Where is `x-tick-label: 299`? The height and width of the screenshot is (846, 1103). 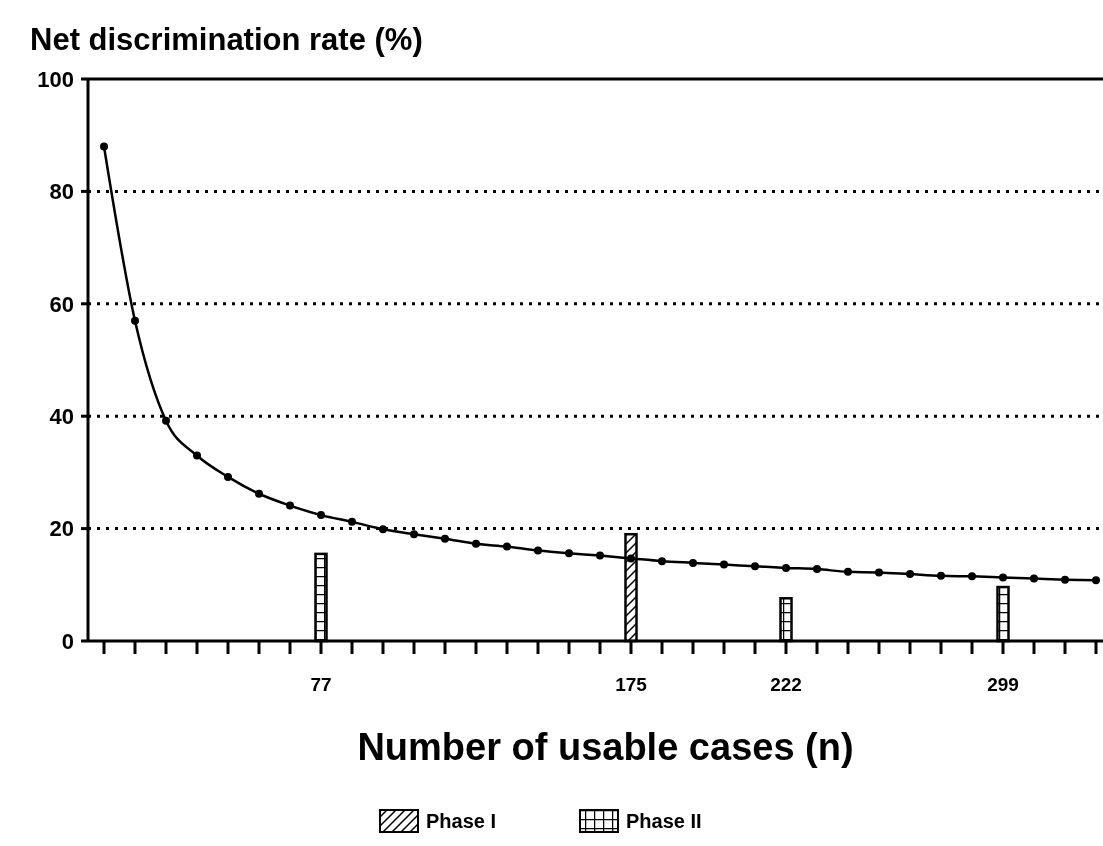 x-tick-label: 299 is located at coordinates (1003, 684).